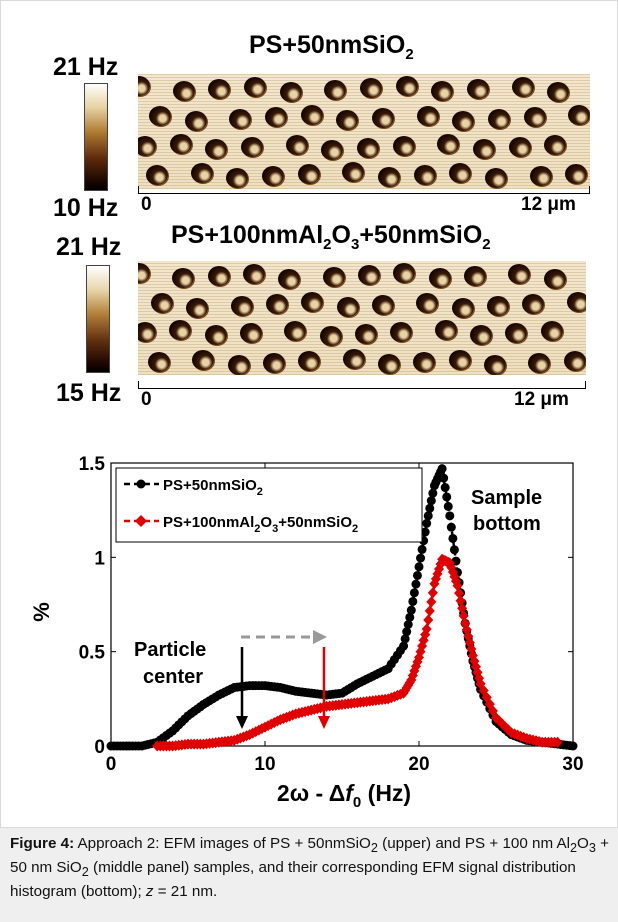 This screenshot has width=618, height=922. I want to click on top-efm-image, so click(364, 131).